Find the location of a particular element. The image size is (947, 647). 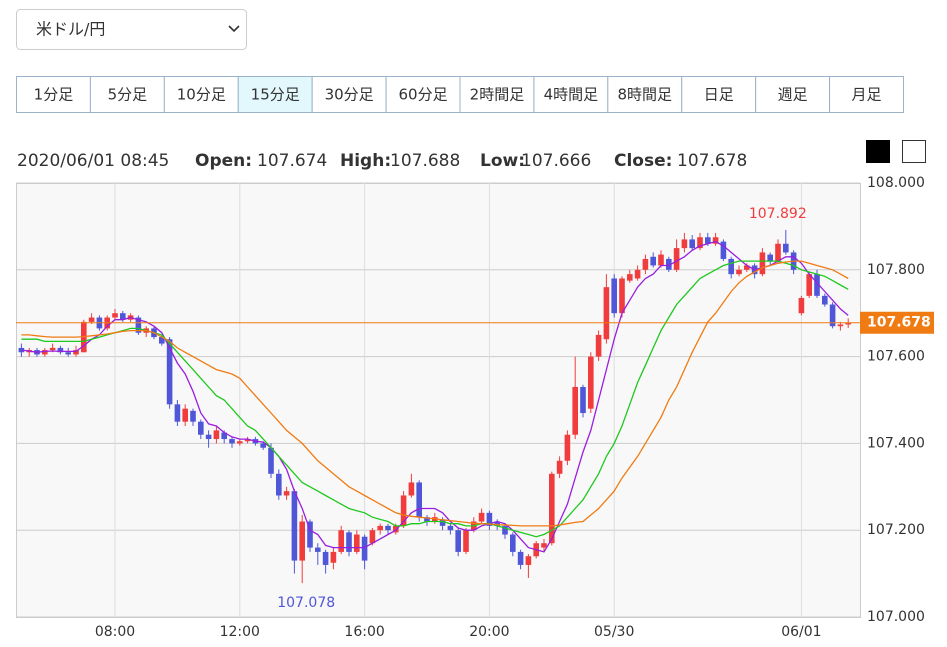

info-value: 107.688 is located at coordinates (425, 161).